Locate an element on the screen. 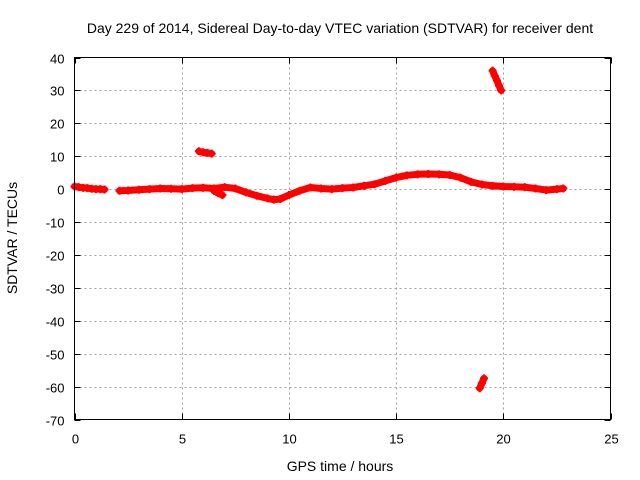 The image size is (640, 480). y-tick-label: 30 is located at coordinates (57, 91).